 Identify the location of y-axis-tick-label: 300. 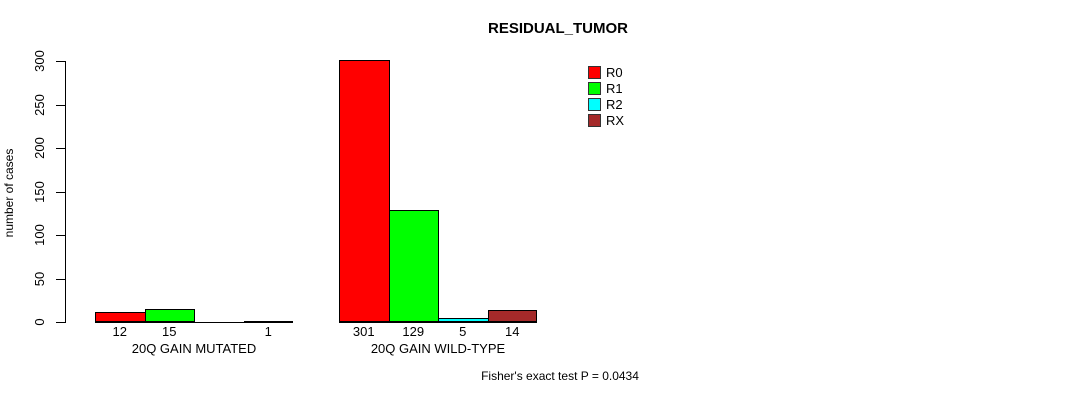
(39, 61).